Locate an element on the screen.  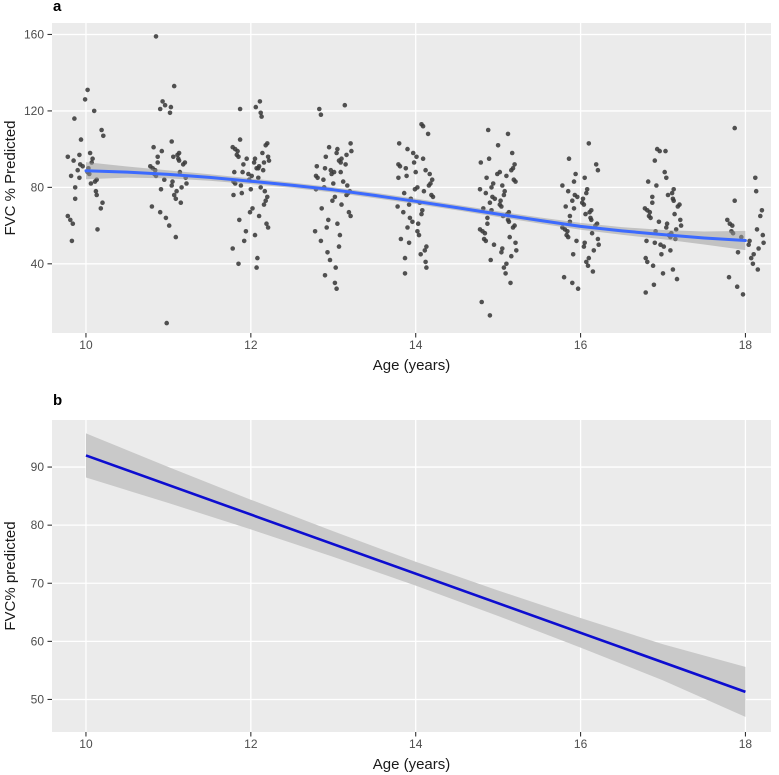
x-axis-title: Age (years) is located at coordinates (412, 365).